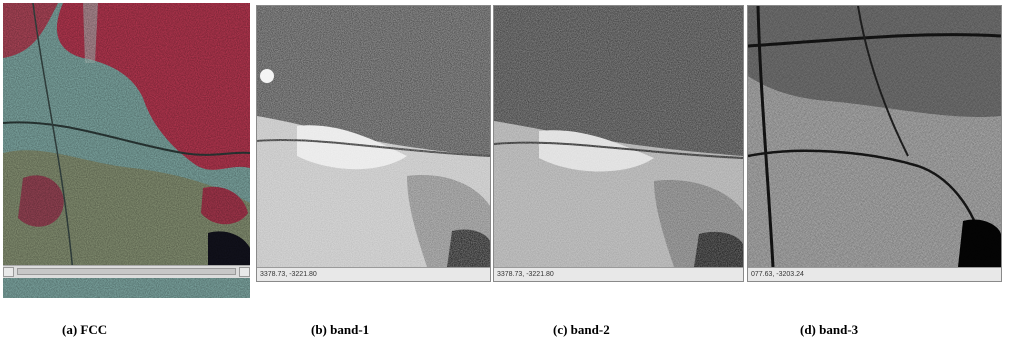 The image size is (1020, 340). What do you see at coordinates (85, 329) in the screenshot?
I see `caption-fcc: (a) FCC` at bounding box center [85, 329].